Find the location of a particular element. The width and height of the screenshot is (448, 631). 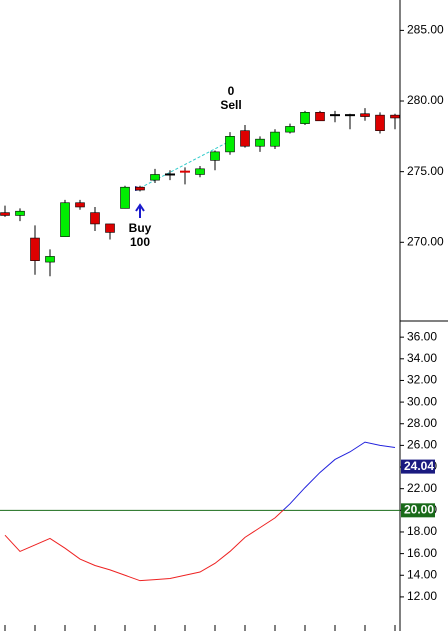

y-tick-label: 22.00 is located at coordinates (422, 488).